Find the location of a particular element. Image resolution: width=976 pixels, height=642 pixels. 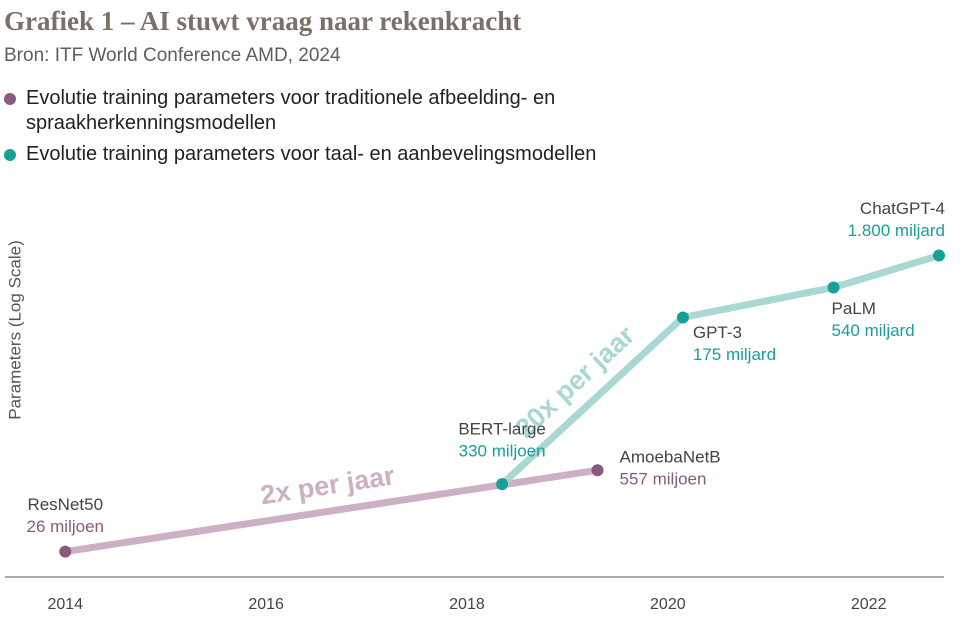

value-label: 175 miljard is located at coordinates (734, 354).